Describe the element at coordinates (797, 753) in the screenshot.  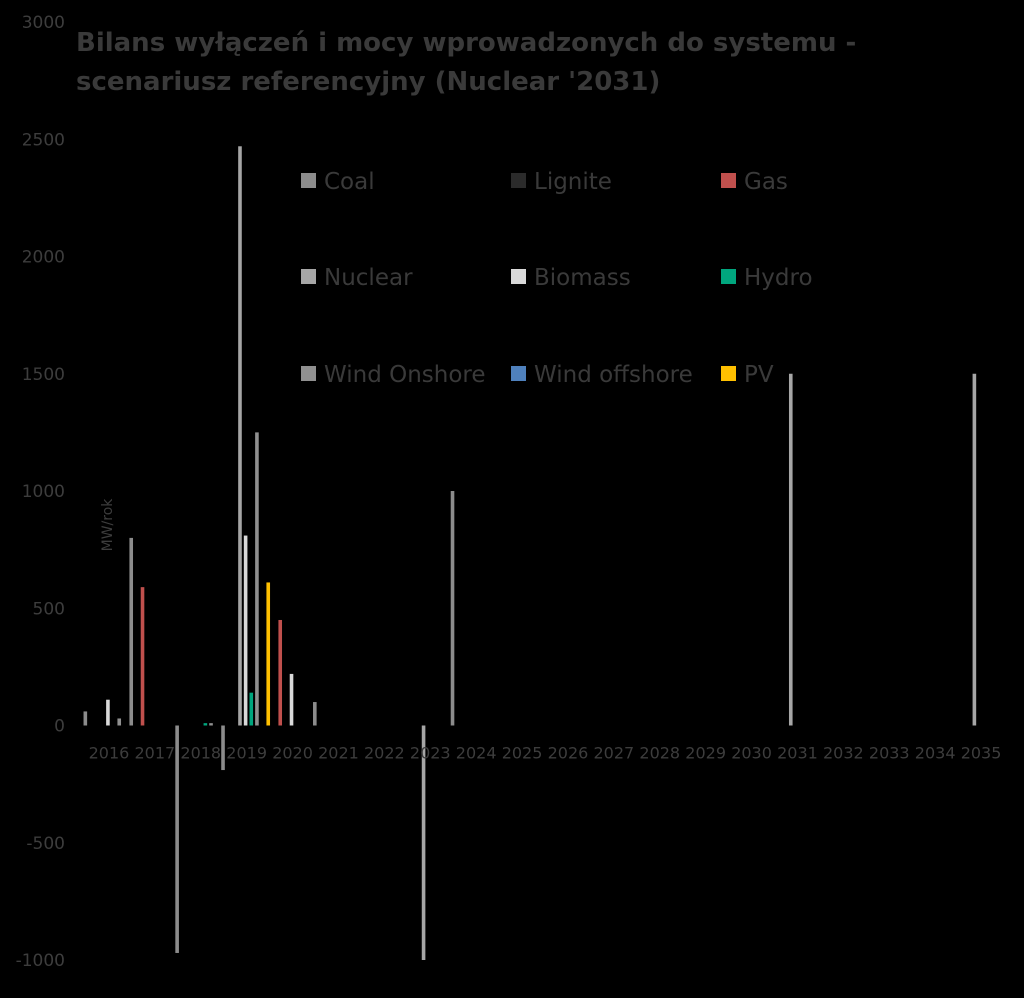
I see `x-tick-label: 2031` at that location.